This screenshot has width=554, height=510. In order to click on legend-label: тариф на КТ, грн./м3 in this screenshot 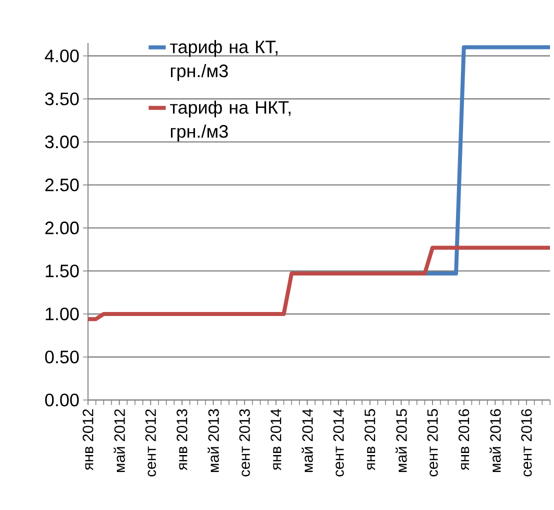, I will do `click(224, 60)`.